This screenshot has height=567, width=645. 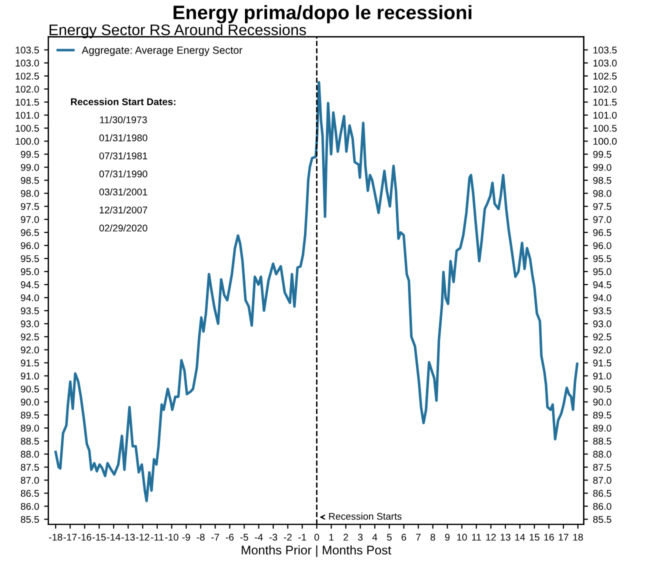 What do you see at coordinates (29, 232) in the screenshot?
I see `y-tick-label: 96.5` at bounding box center [29, 232].